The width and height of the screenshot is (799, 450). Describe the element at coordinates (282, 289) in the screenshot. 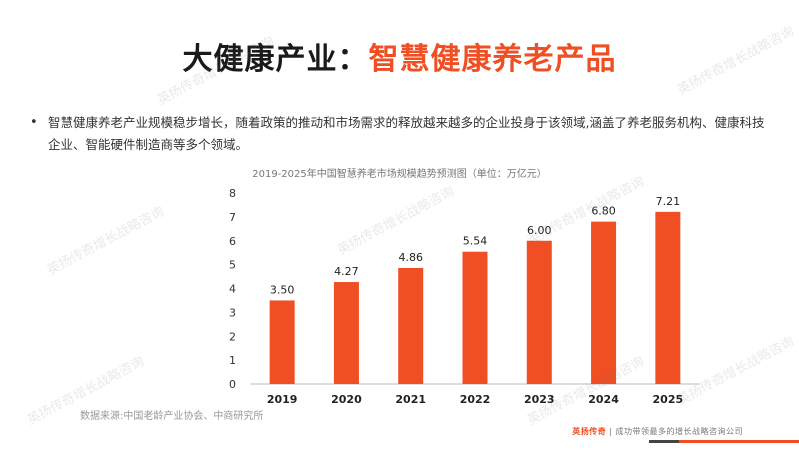

I see `bar-value-label: 3.50` at that location.